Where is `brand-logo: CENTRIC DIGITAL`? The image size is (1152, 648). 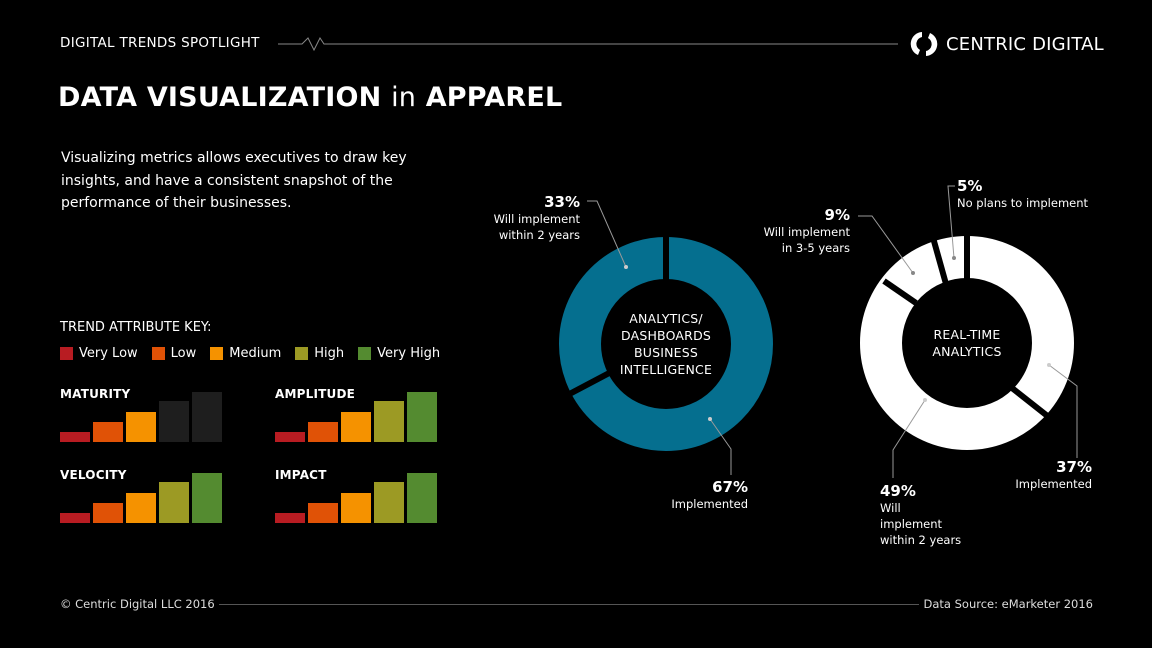
brand-logo: CENTRIC DIGITAL is located at coordinates (1007, 44).